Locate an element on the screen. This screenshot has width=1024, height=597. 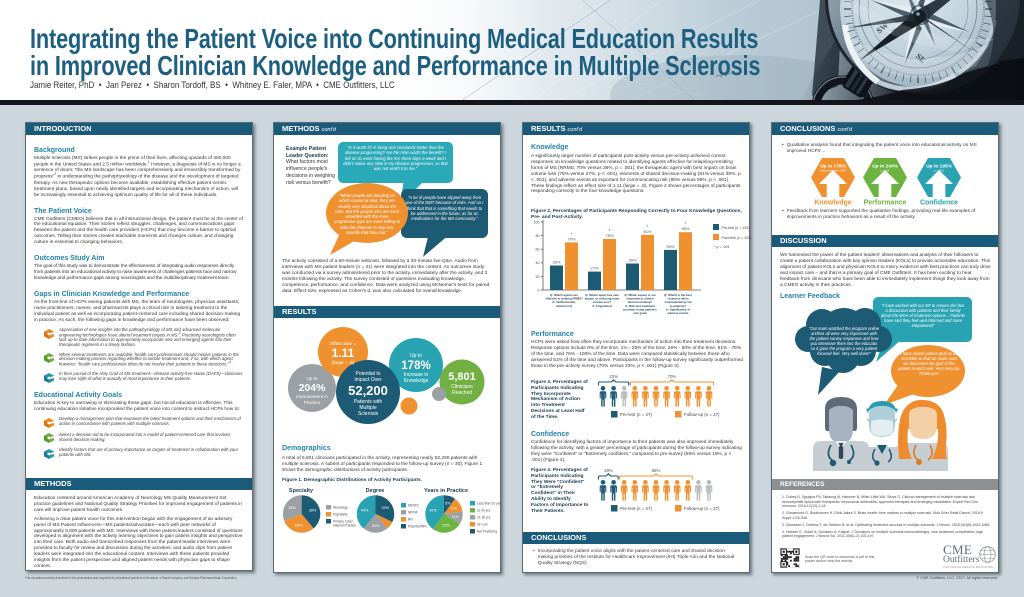
svg-text: 20 is located at coordinates (538, 277).